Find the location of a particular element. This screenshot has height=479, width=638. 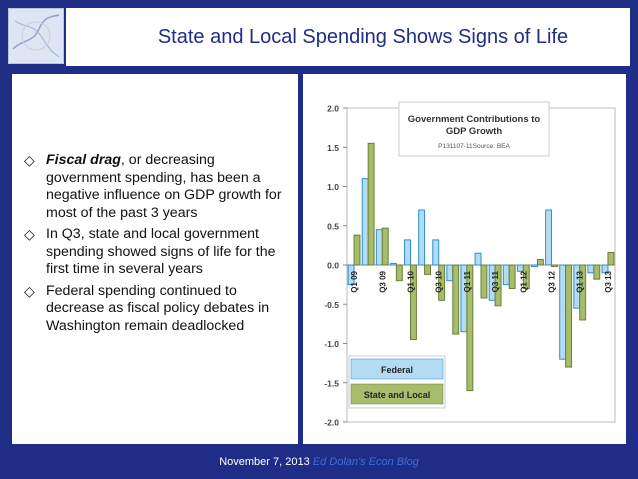

y-tick-label: 1.5 is located at coordinates (333, 148).